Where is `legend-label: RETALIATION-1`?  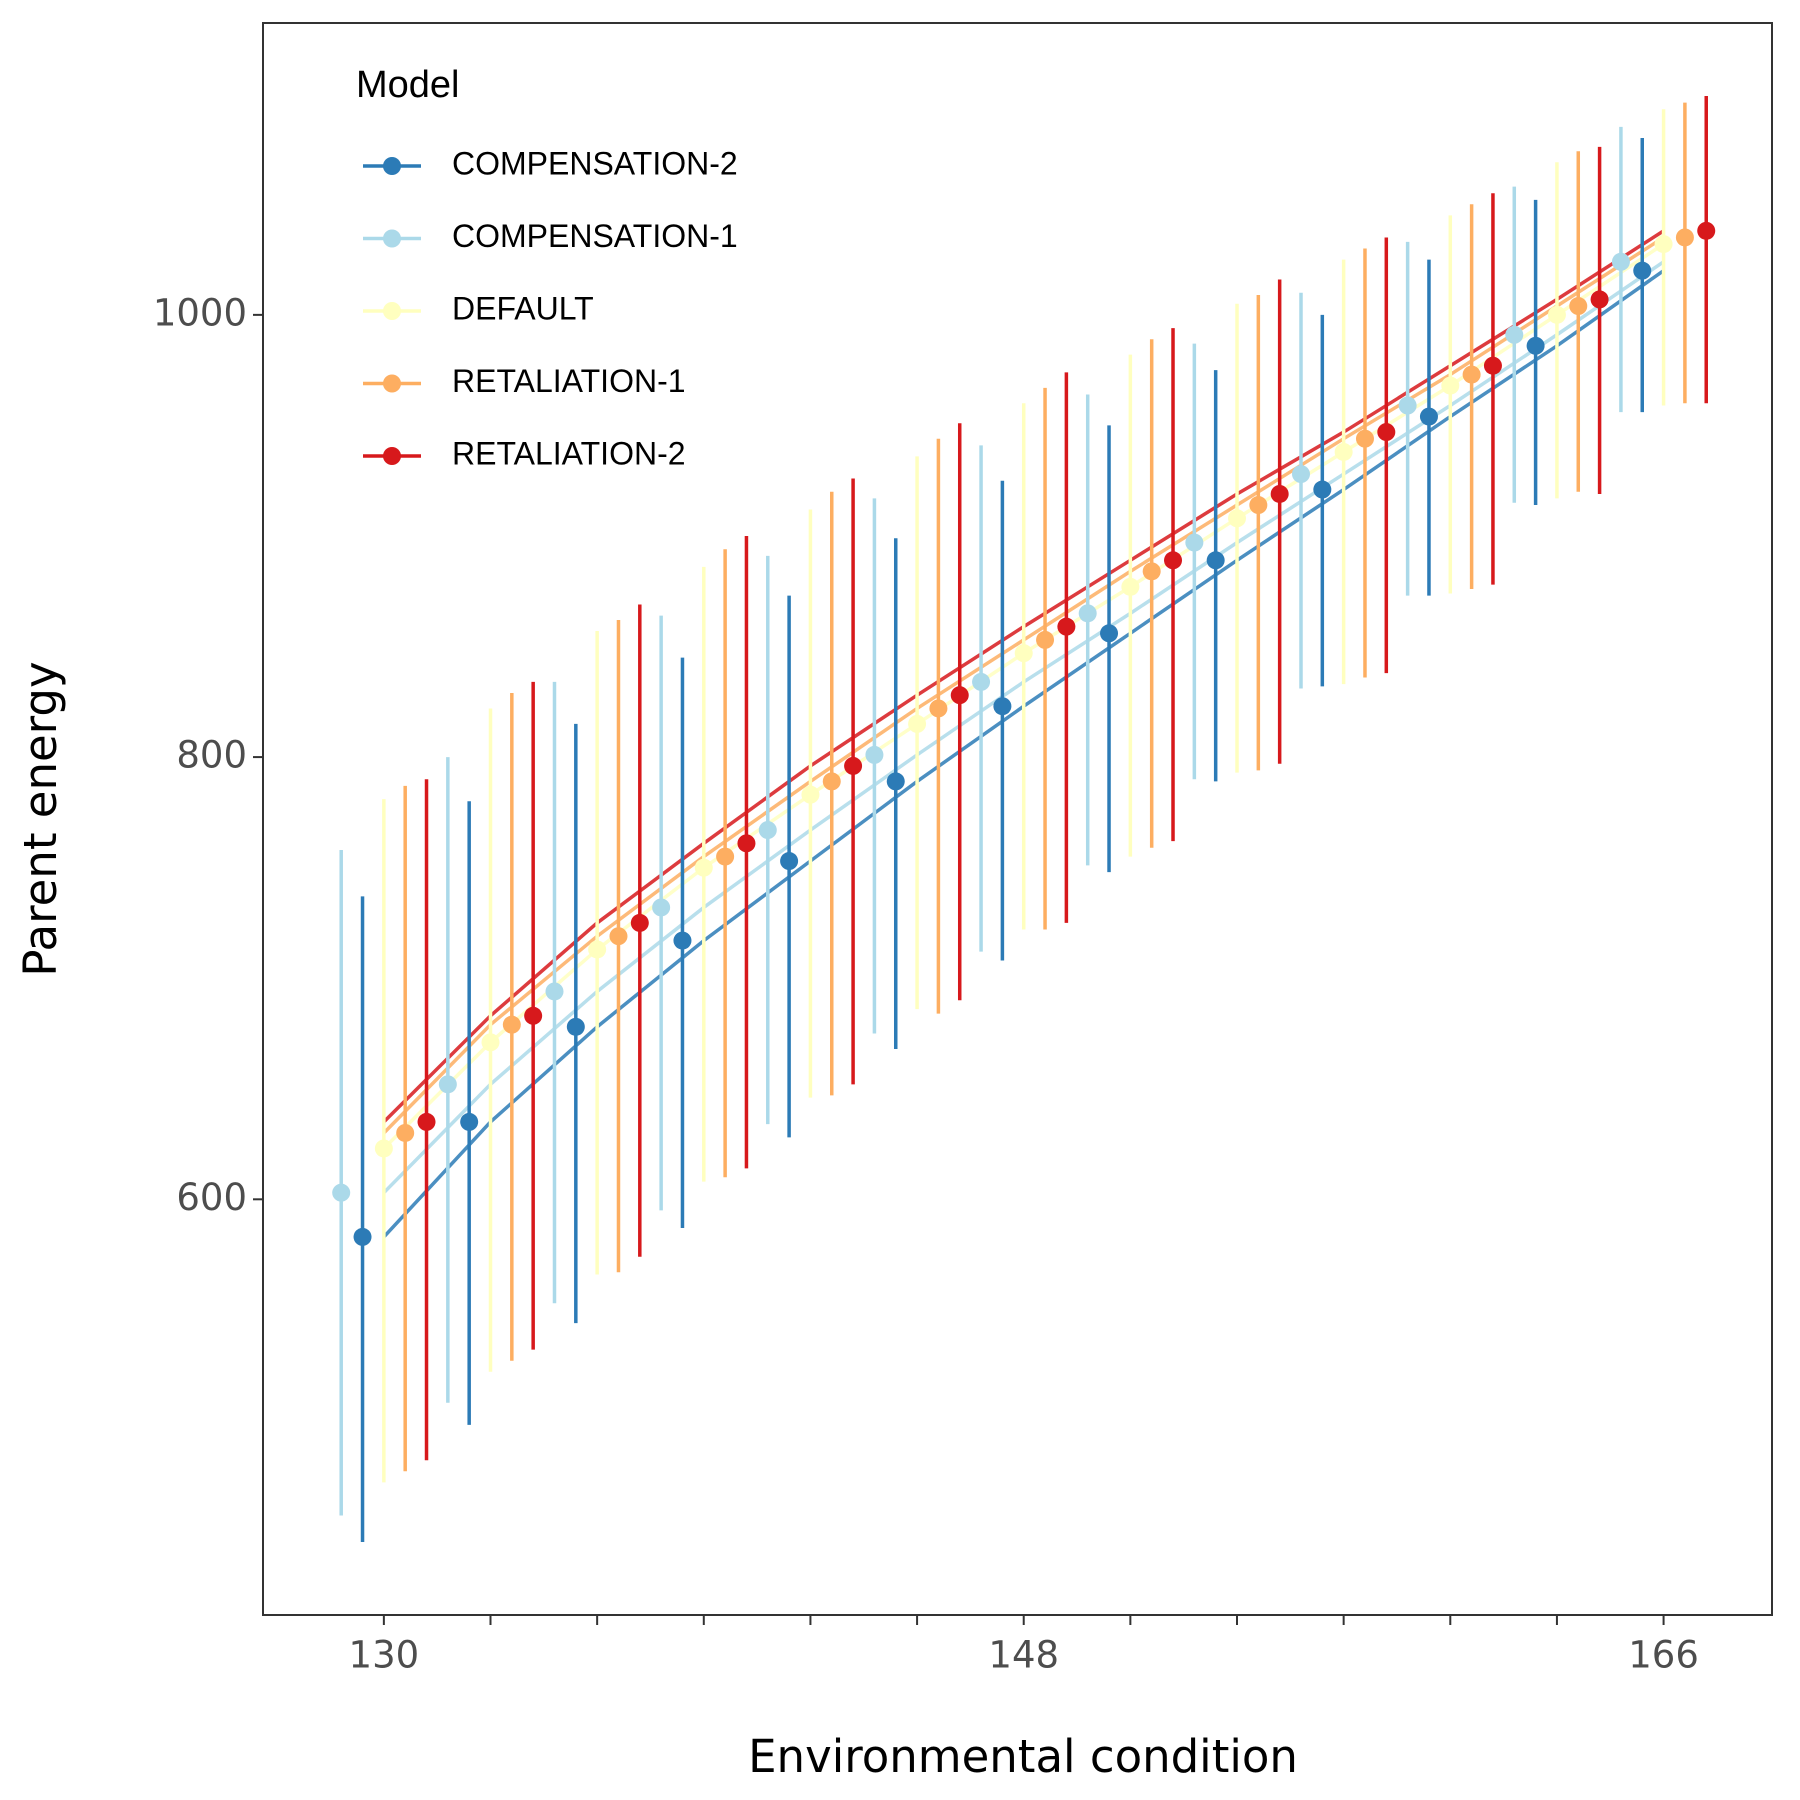 legend-label: RETALIATION-1 is located at coordinates (569, 381).